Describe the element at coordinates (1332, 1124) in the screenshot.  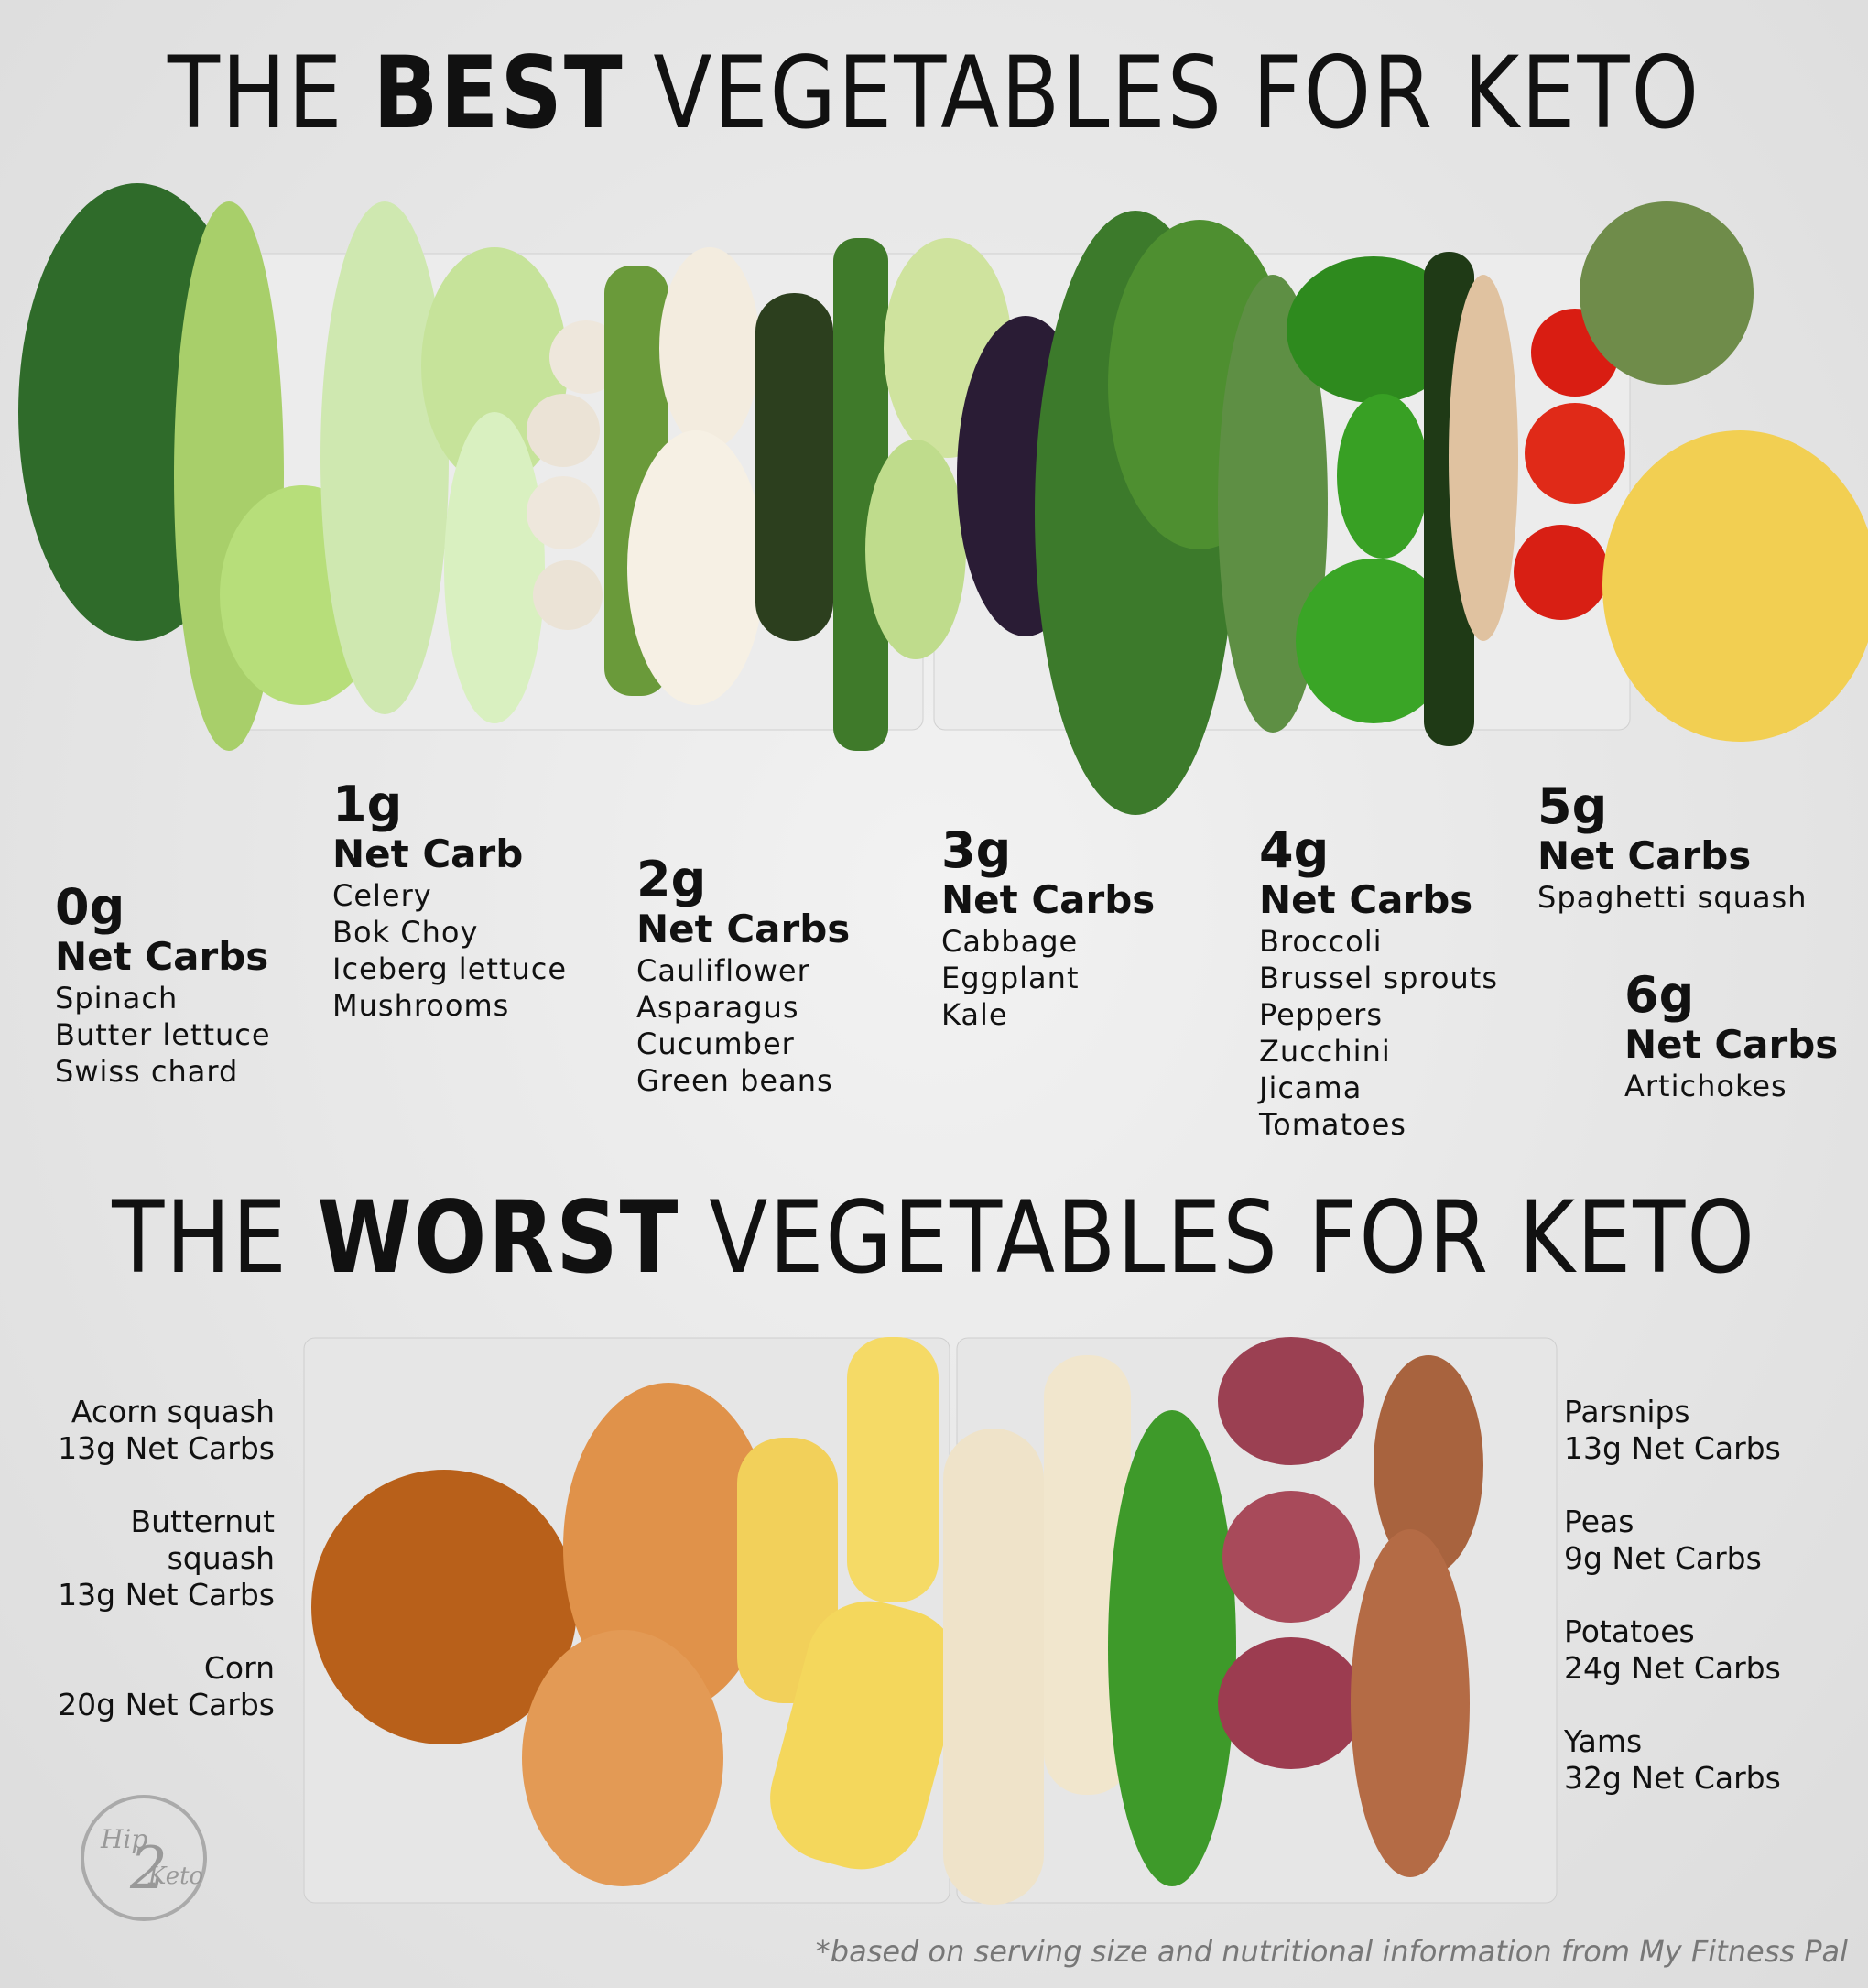
I see `vegetable-name: Tomatoes` at that location.